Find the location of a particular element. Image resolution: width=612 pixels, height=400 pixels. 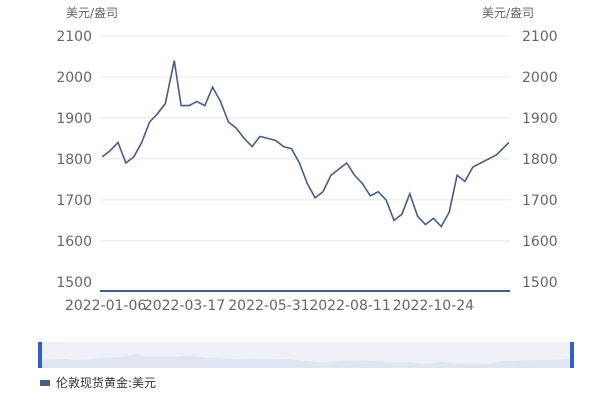

range-slider is located at coordinates (306, 355).